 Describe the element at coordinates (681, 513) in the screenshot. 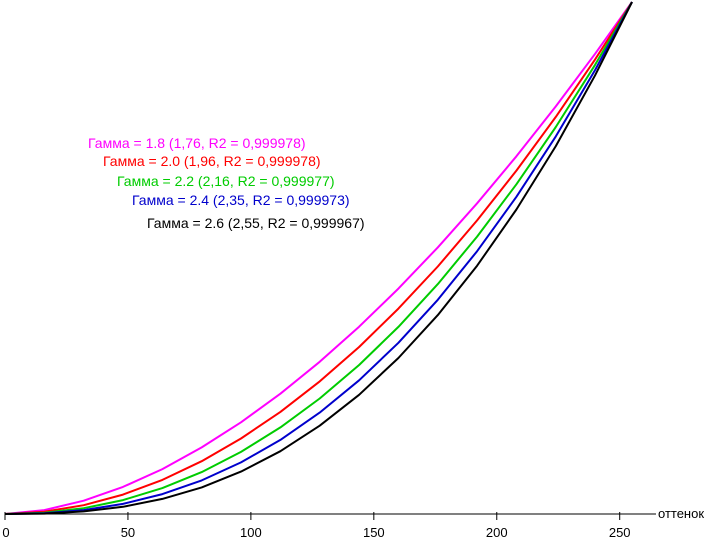

I see `x-axis-title: оттенок` at that location.